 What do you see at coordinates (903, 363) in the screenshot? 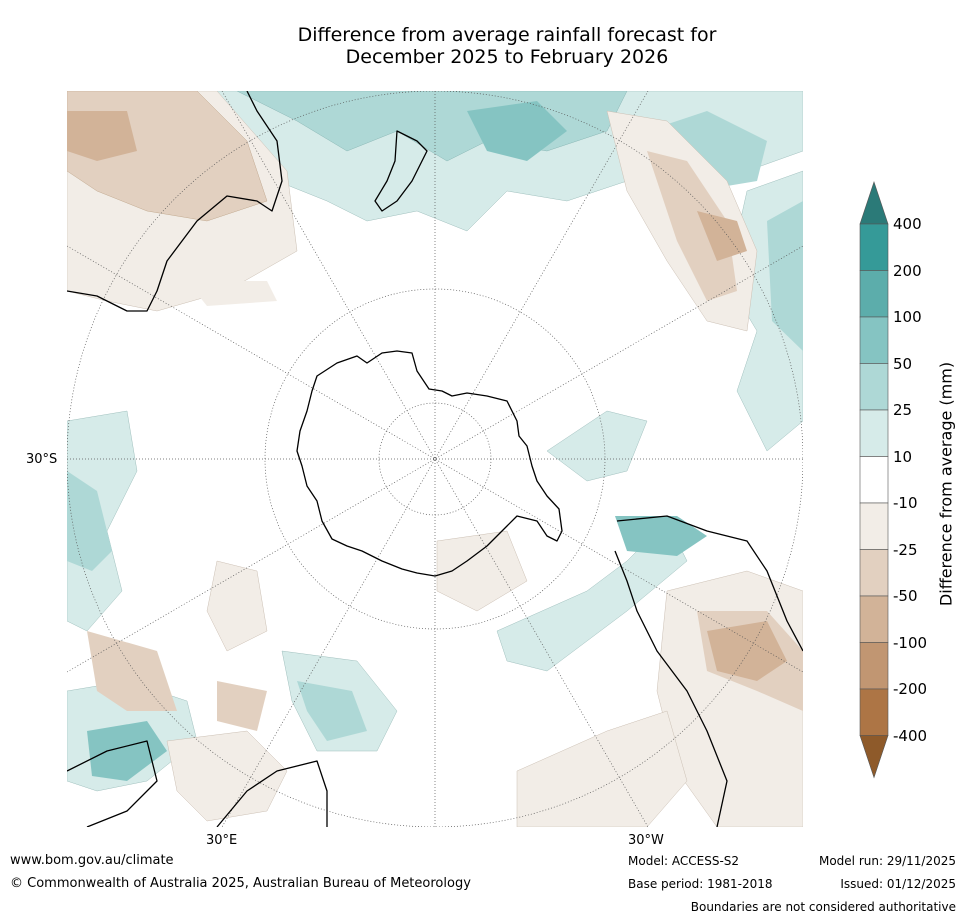
I see `colorbar-tick-label: 50` at bounding box center [903, 363].